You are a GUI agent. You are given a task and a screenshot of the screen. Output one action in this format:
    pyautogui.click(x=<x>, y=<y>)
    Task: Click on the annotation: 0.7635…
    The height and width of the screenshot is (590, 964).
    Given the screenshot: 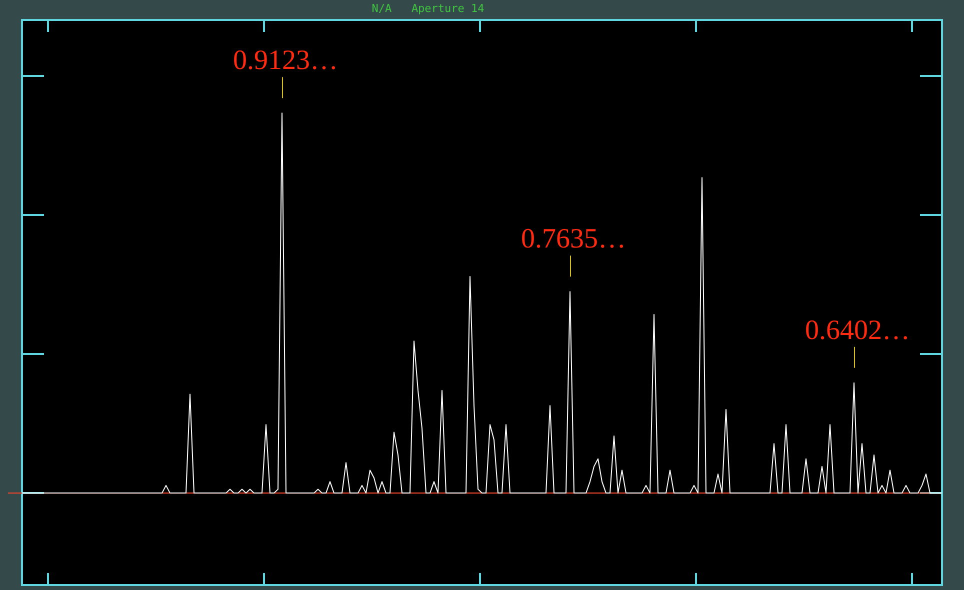 What is the action you would take?
    pyautogui.click(x=573, y=239)
    